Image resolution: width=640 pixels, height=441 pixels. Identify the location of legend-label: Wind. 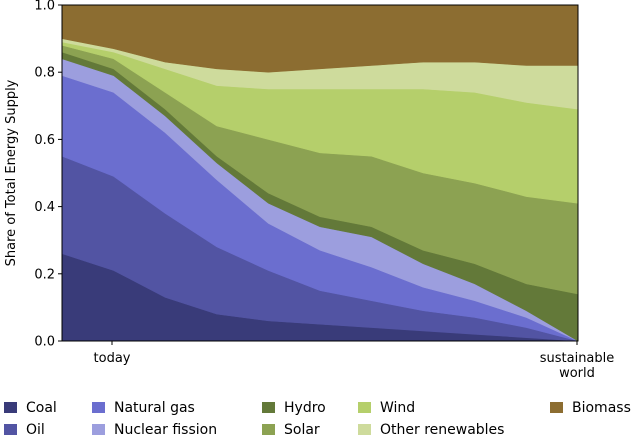
(397, 408).